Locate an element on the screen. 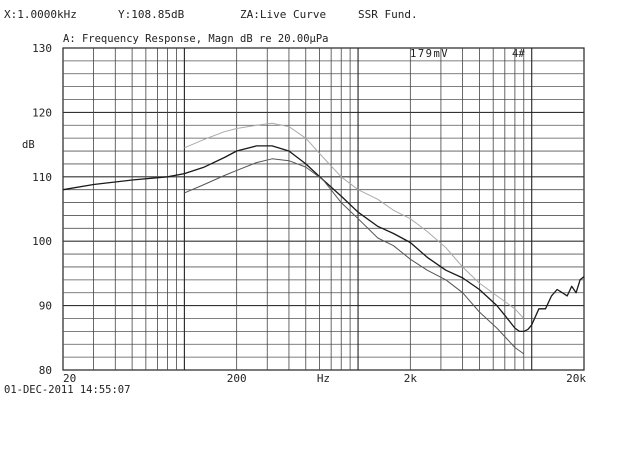 The height and width of the screenshot is (461, 631). channel-annotation: 4# is located at coordinates (518, 54).